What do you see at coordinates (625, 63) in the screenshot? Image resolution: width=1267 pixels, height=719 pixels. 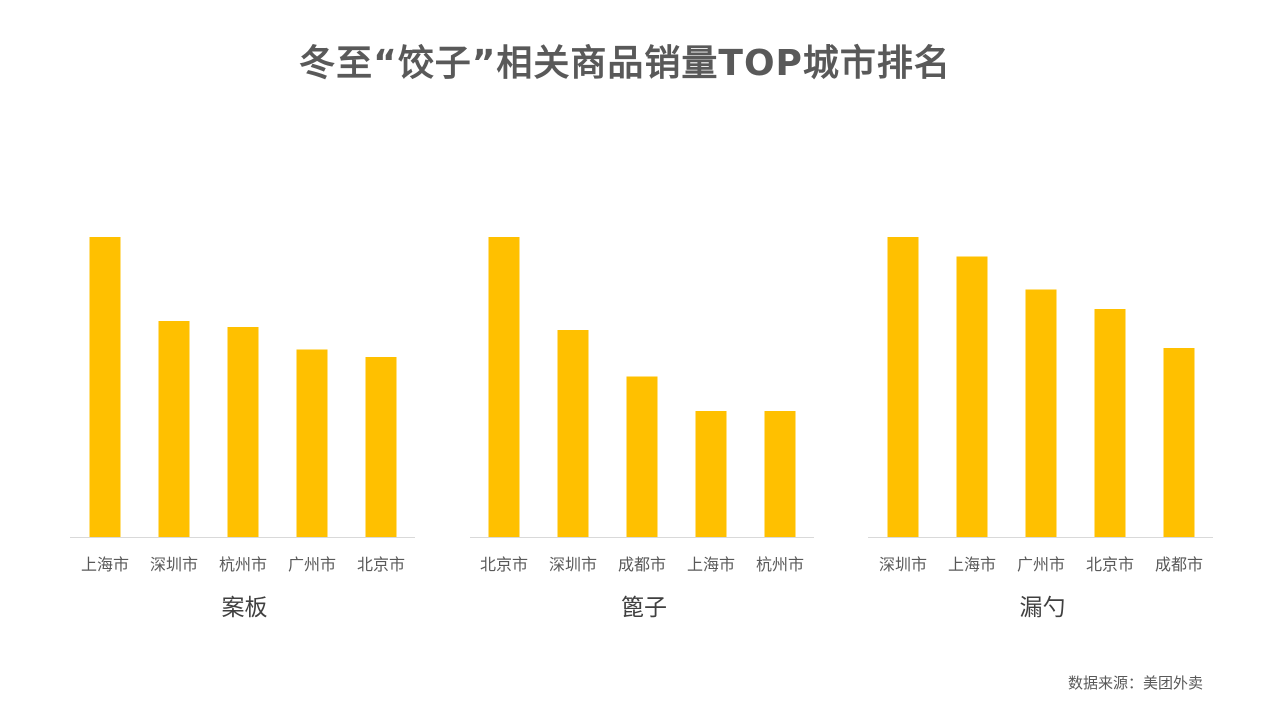 I see `page-title: 冬至“饺子”相关商品销量TOP城市排名` at bounding box center [625, 63].